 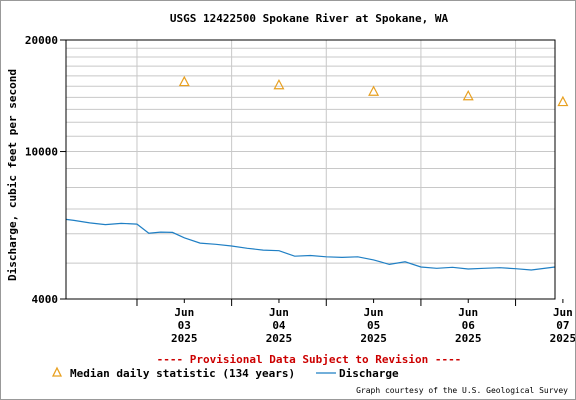 I want to click on x-tick-label: 05, so click(x=373, y=325).